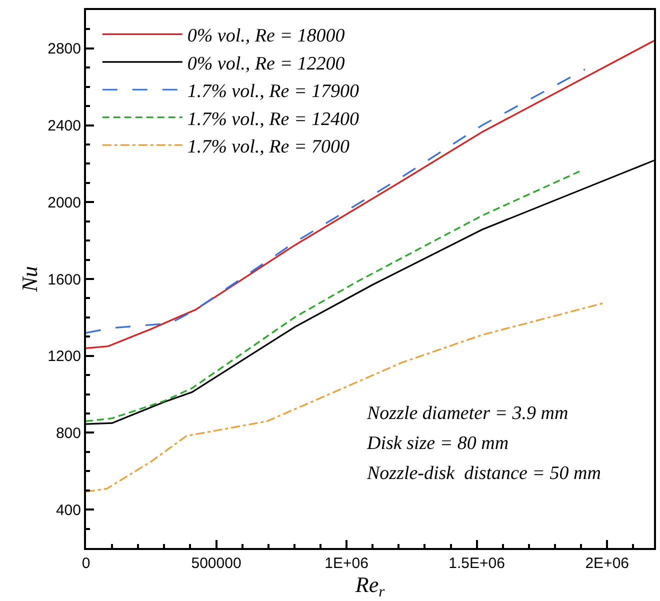 The width and height of the screenshot is (660, 601). Describe the element at coordinates (68, 433) in the screenshot. I see `y-tick-label: 800` at that location.